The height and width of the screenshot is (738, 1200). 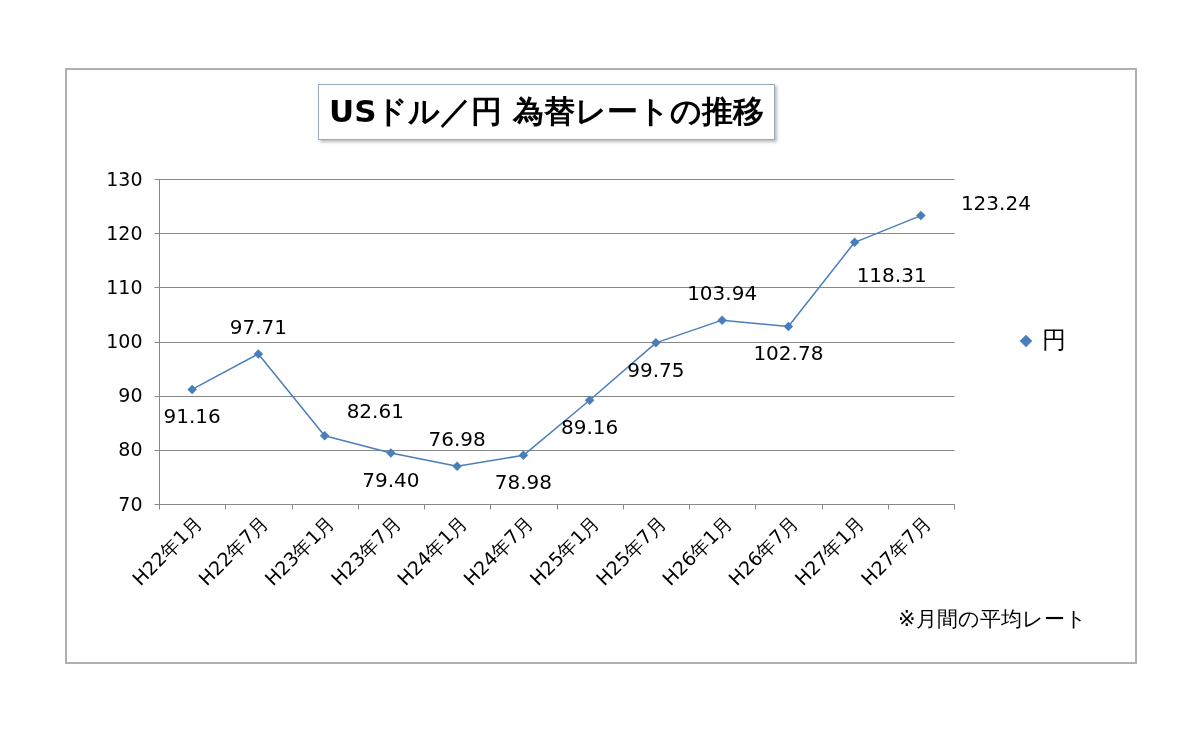 What do you see at coordinates (124, 178) in the screenshot?
I see `y-tick-label: 130` at bounding box center [124, 178].